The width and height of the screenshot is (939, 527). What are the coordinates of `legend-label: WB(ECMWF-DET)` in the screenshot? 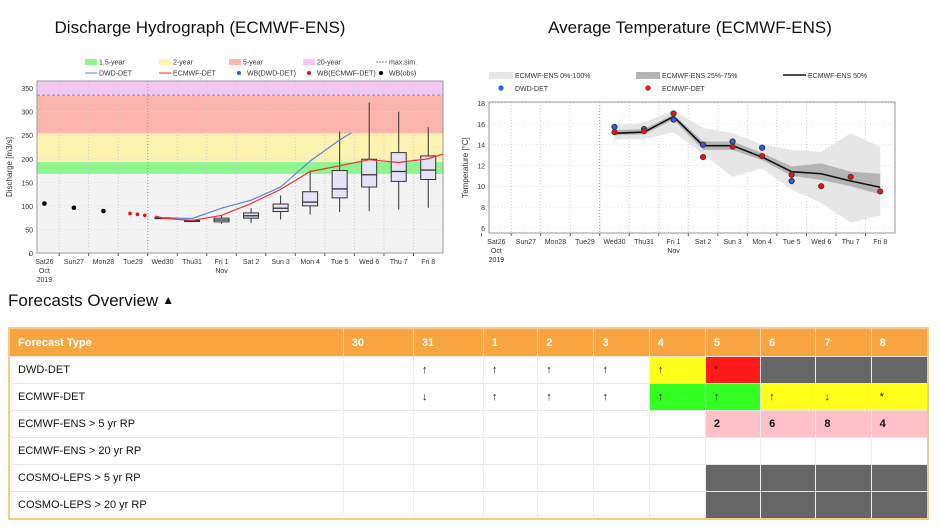 It's located at (346, 74).